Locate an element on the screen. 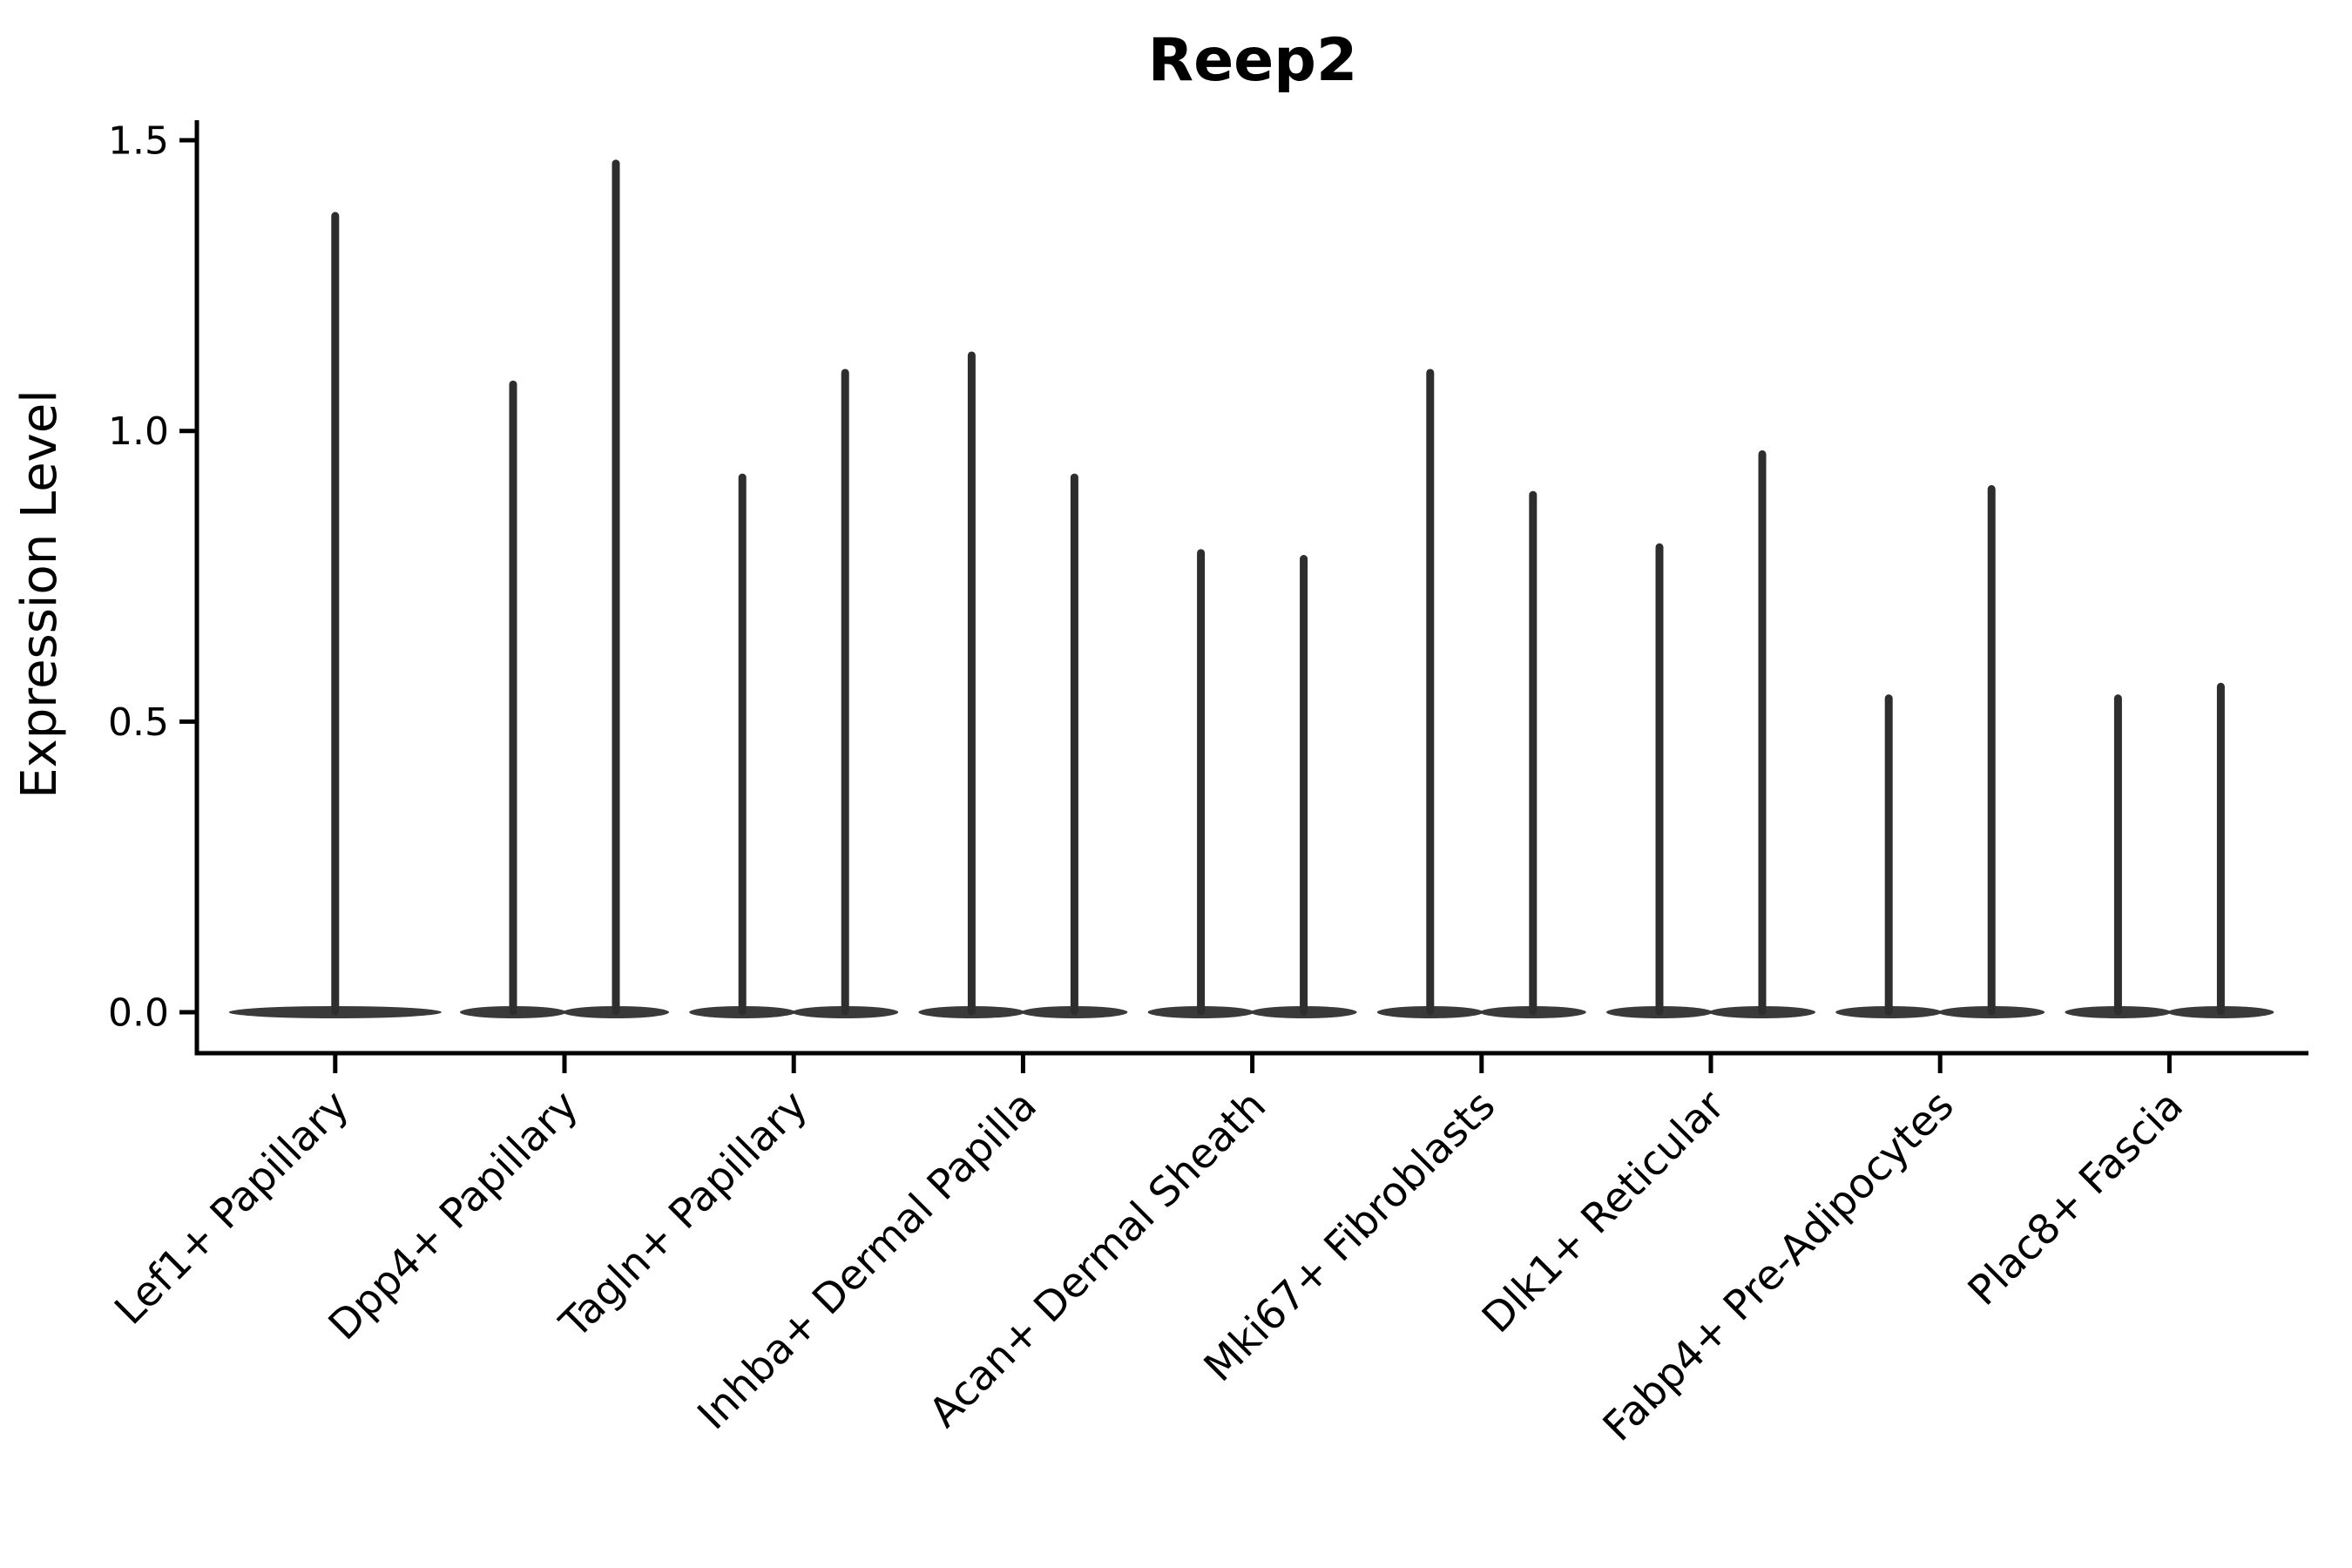 This screenshot has width=2352, height=1568. x-tick-label: Plac8+ Fascia is located at coordinates (2076, 1198).